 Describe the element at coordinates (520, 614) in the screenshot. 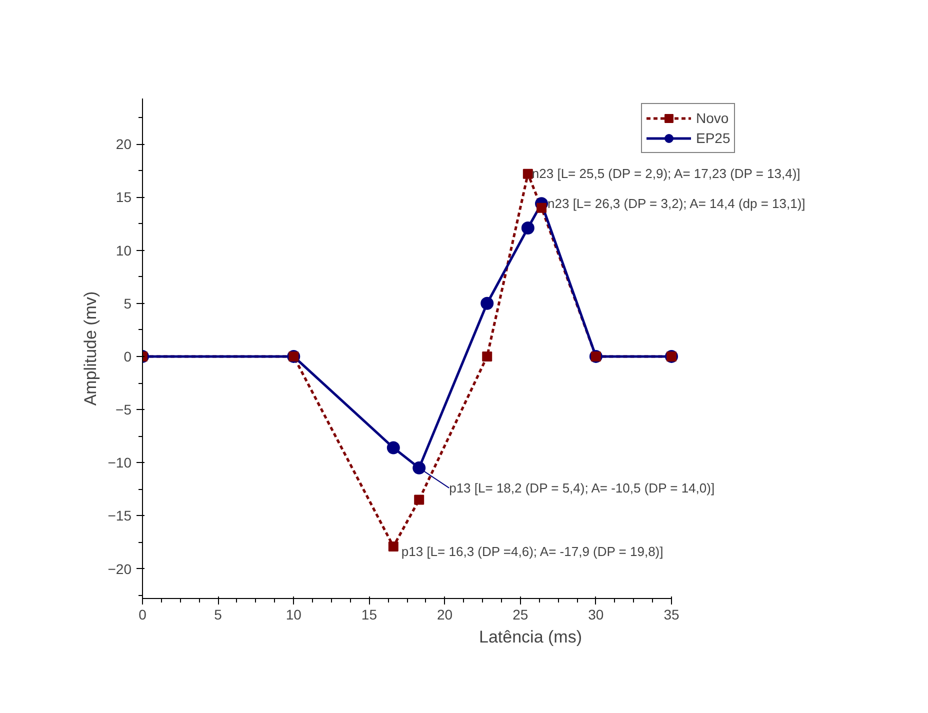

I see `x-tick-label: 25` at that location.